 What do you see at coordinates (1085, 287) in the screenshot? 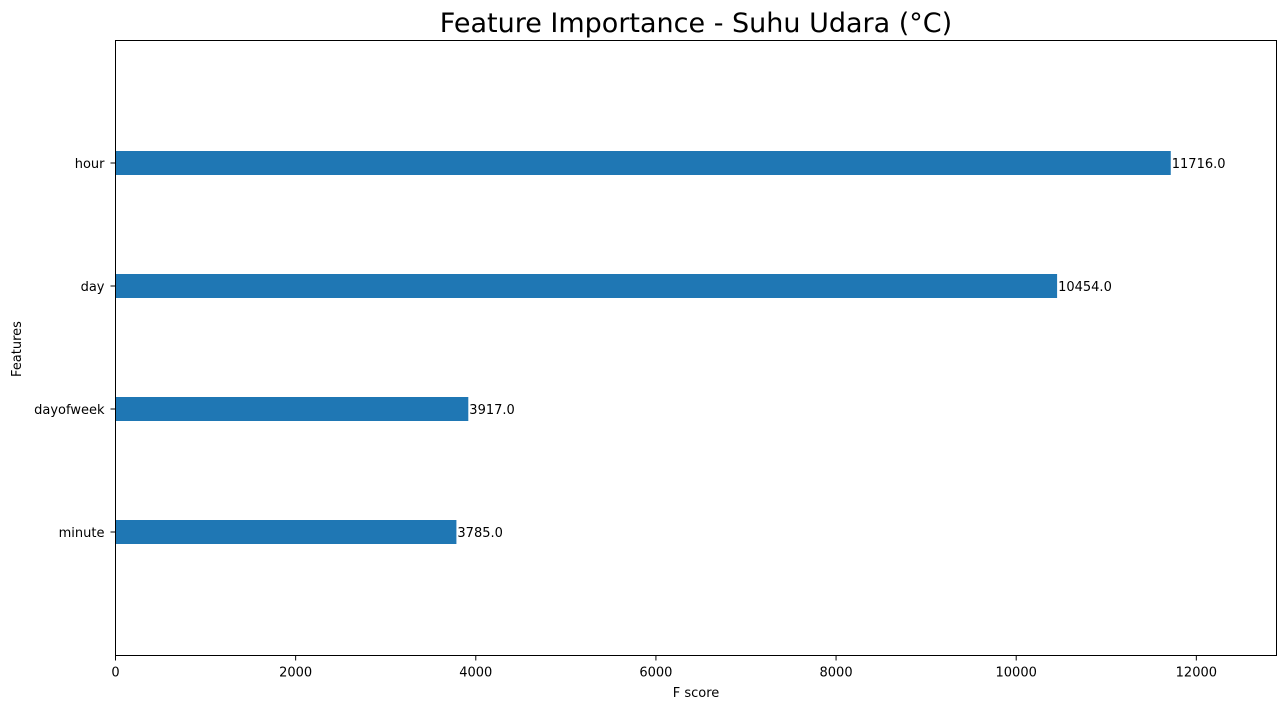
I see `data-label-day: 10454.0` at bounding box center [1085, 287].